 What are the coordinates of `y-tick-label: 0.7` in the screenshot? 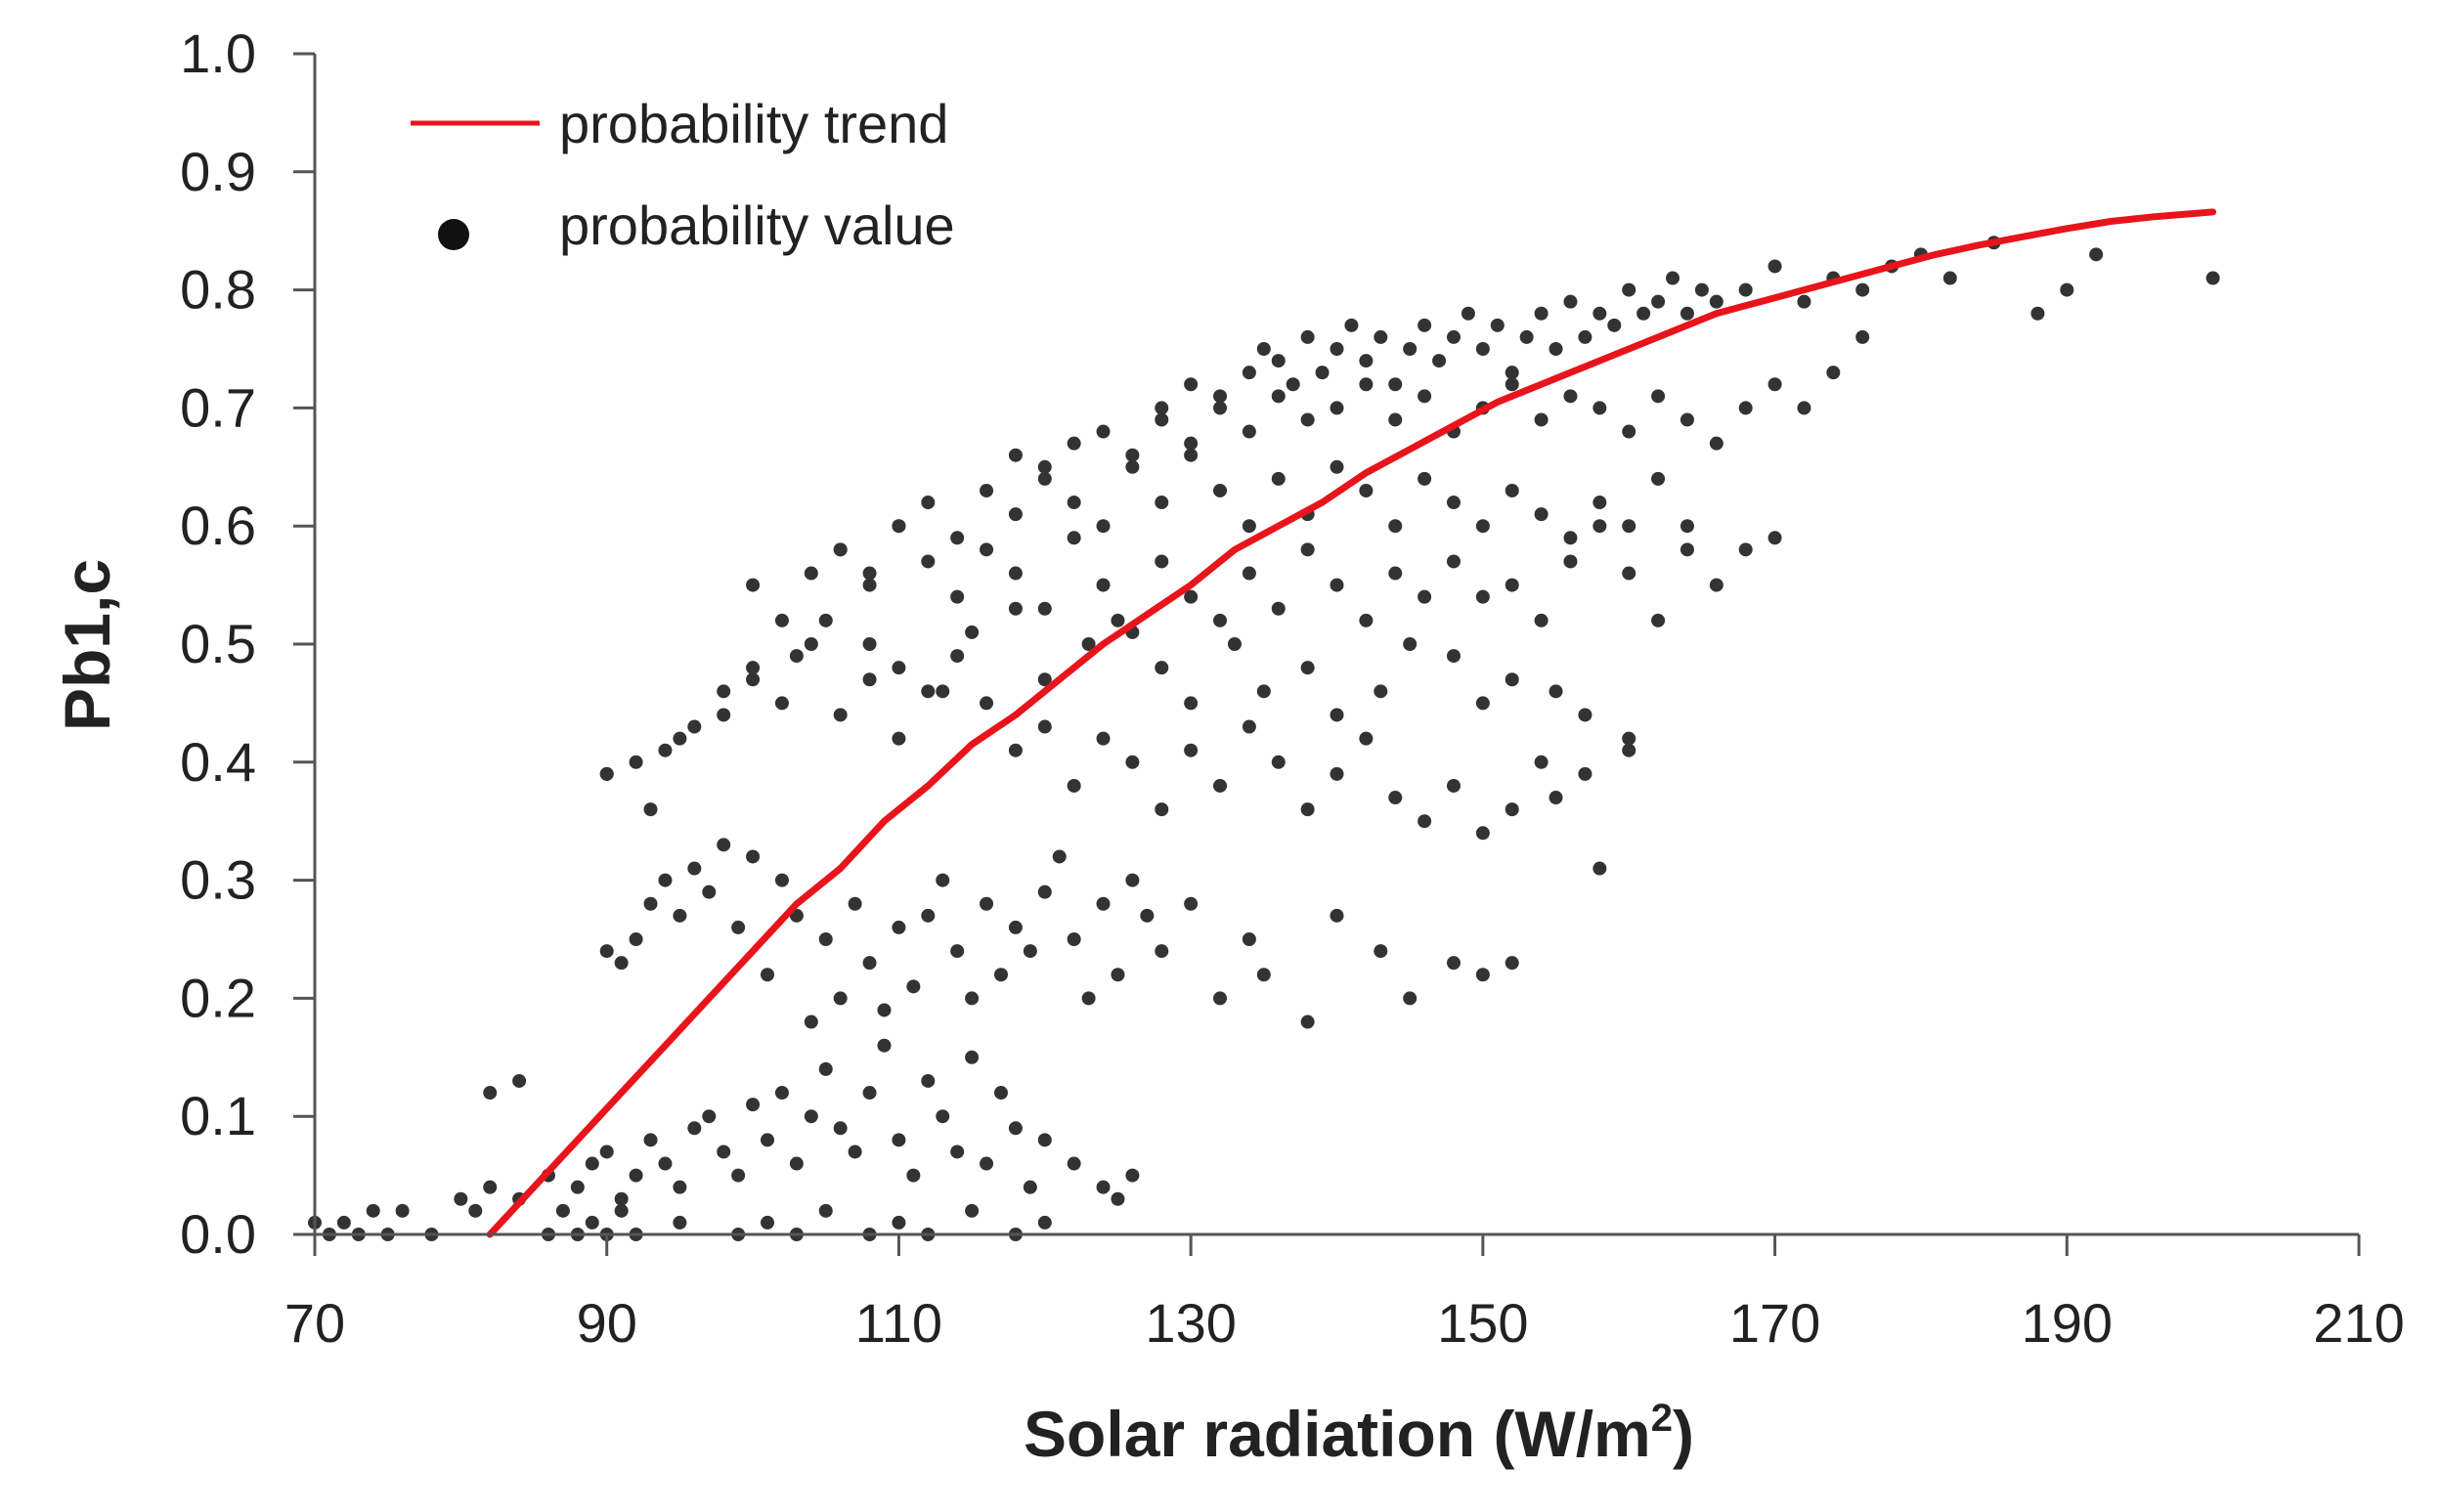 It's located at (218, 407).